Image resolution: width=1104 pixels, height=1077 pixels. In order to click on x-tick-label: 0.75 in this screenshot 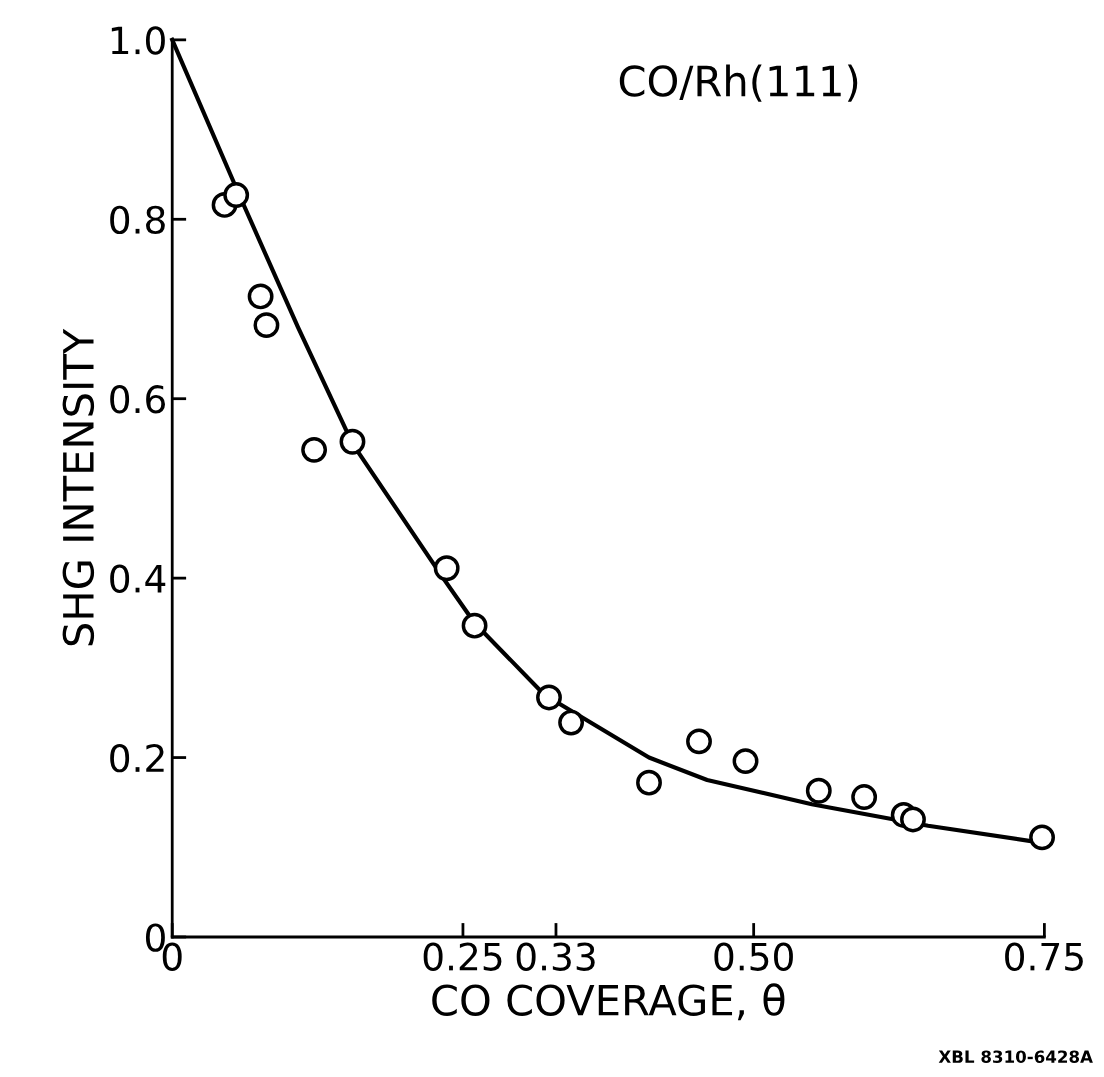, I will do `click(1044, 956)`.